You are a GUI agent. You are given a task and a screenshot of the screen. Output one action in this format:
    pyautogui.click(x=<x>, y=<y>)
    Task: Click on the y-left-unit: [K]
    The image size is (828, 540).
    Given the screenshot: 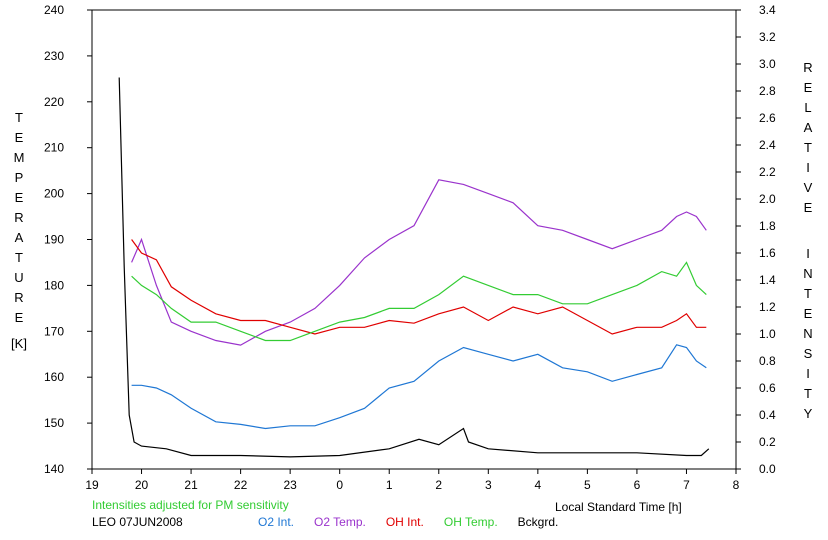 What is the action you would take?
    pyautogui.click(x=19, y=343)
    